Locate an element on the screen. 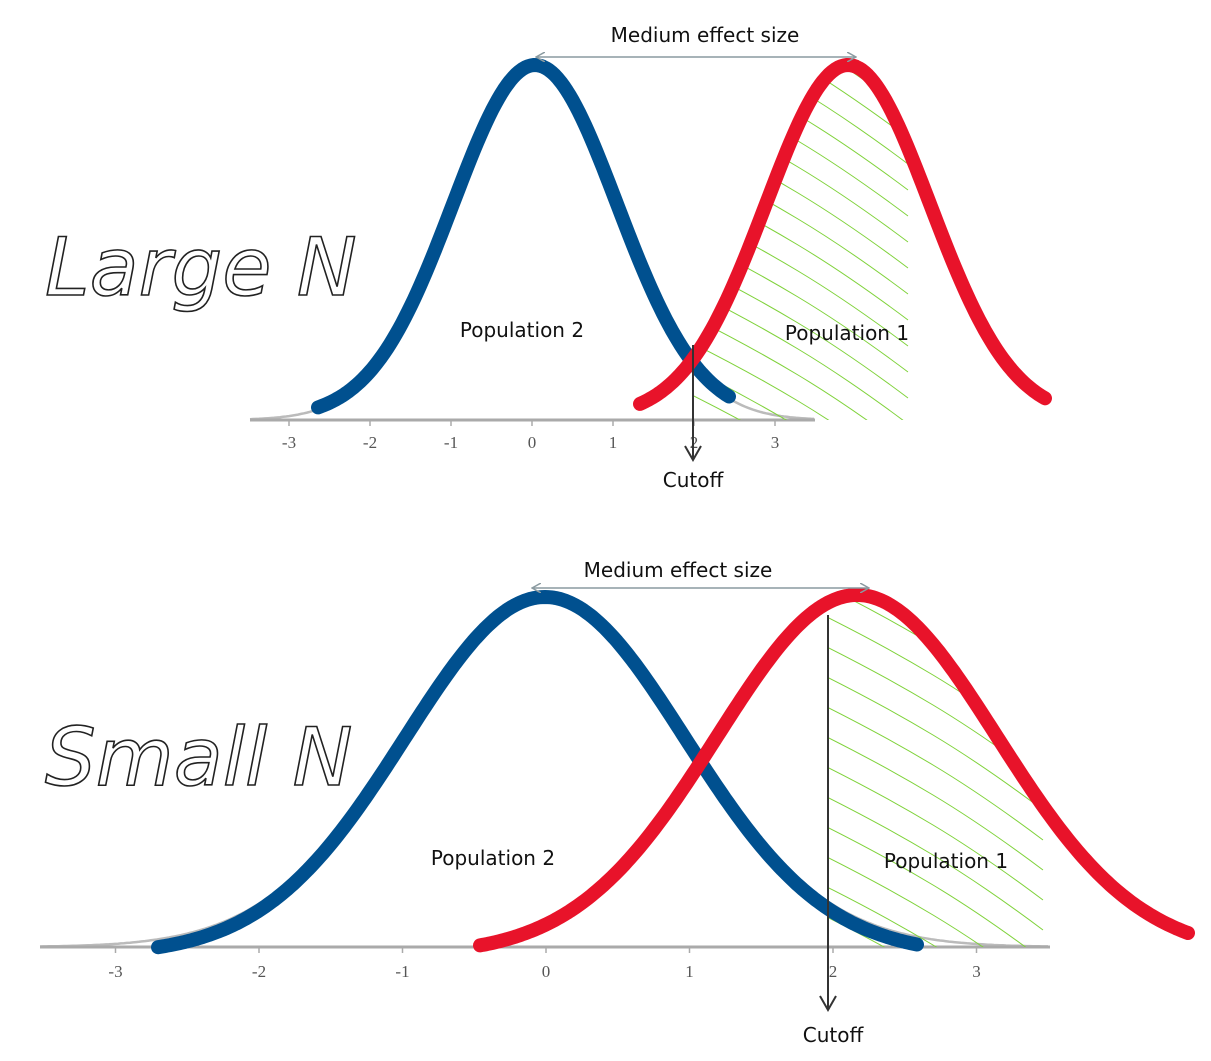 This screenshot has height=1061, width=1211. handwritten-sample-size-label: Small N is located at coordinates (198, 757).